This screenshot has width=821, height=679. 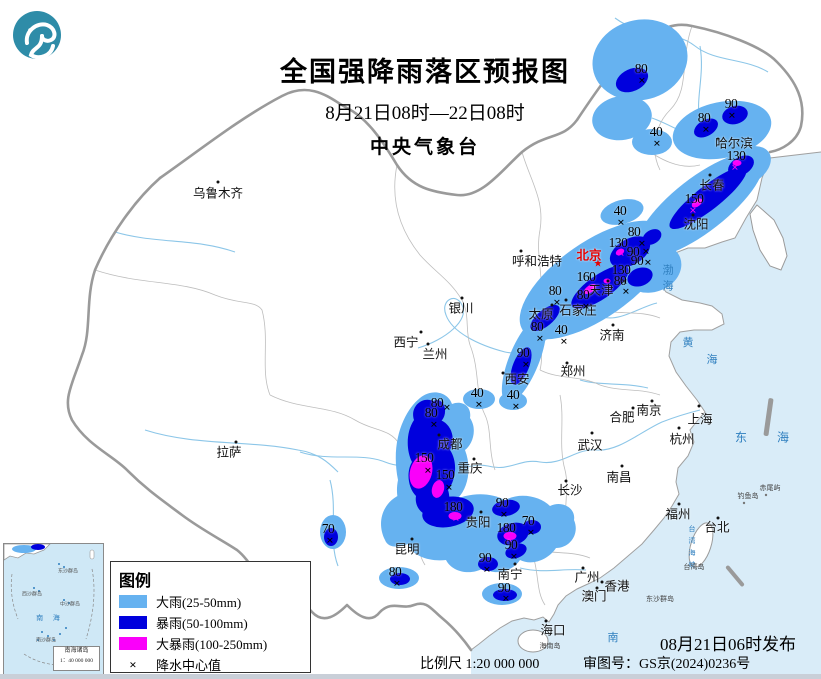 What do you see at coordinates (783, 437) in the screenshot?
I see `sea-label: 海` at bounding box center [783, 437].